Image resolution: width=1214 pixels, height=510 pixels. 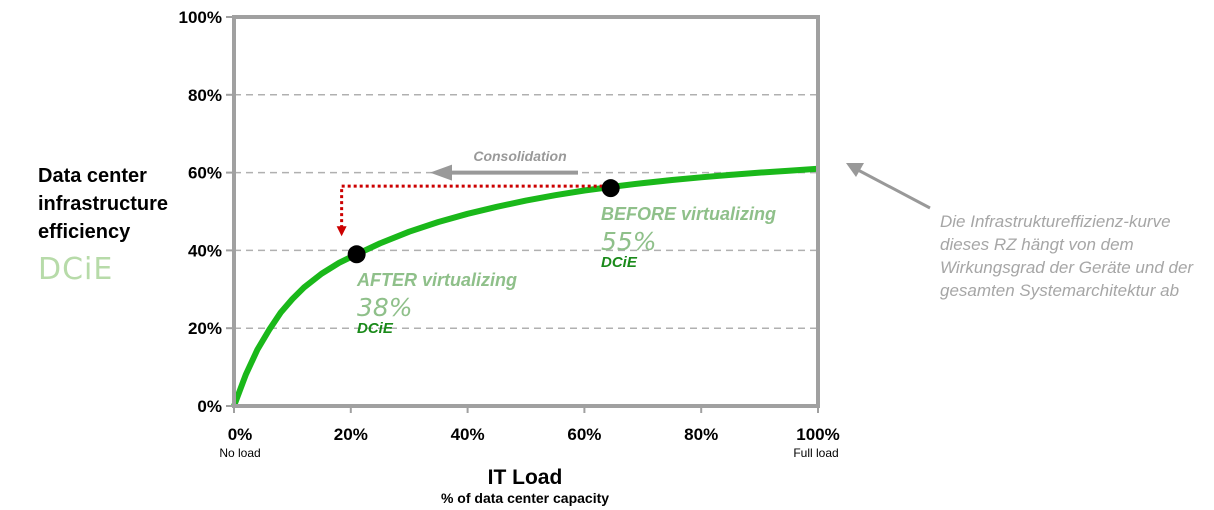 What do you see at coordinates (239, 453) in the screenshot?
I see `x-tick-note-start: No load` at bounding box center [239, 453].